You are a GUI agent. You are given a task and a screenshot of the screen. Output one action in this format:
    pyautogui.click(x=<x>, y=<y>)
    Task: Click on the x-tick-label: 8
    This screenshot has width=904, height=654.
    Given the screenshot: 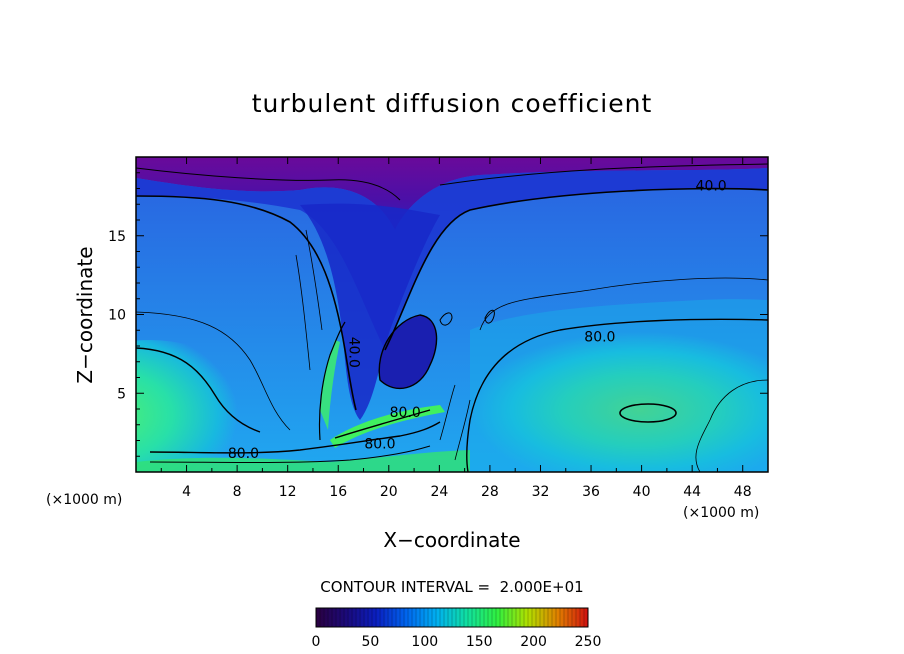 What is the action you would take?
    pyautogui.click(x=237, y=492)
    